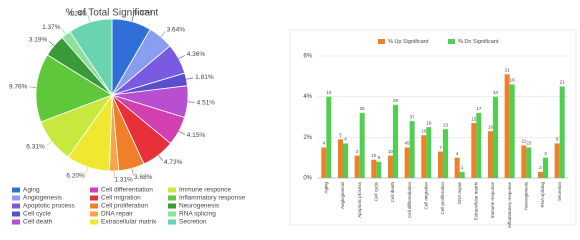 The width and height of the screenshot is (580, 240). Describe the element at coordinates (526, 195) in the screenshot. I see `x-tick-label: Neurogenesis` at that location.